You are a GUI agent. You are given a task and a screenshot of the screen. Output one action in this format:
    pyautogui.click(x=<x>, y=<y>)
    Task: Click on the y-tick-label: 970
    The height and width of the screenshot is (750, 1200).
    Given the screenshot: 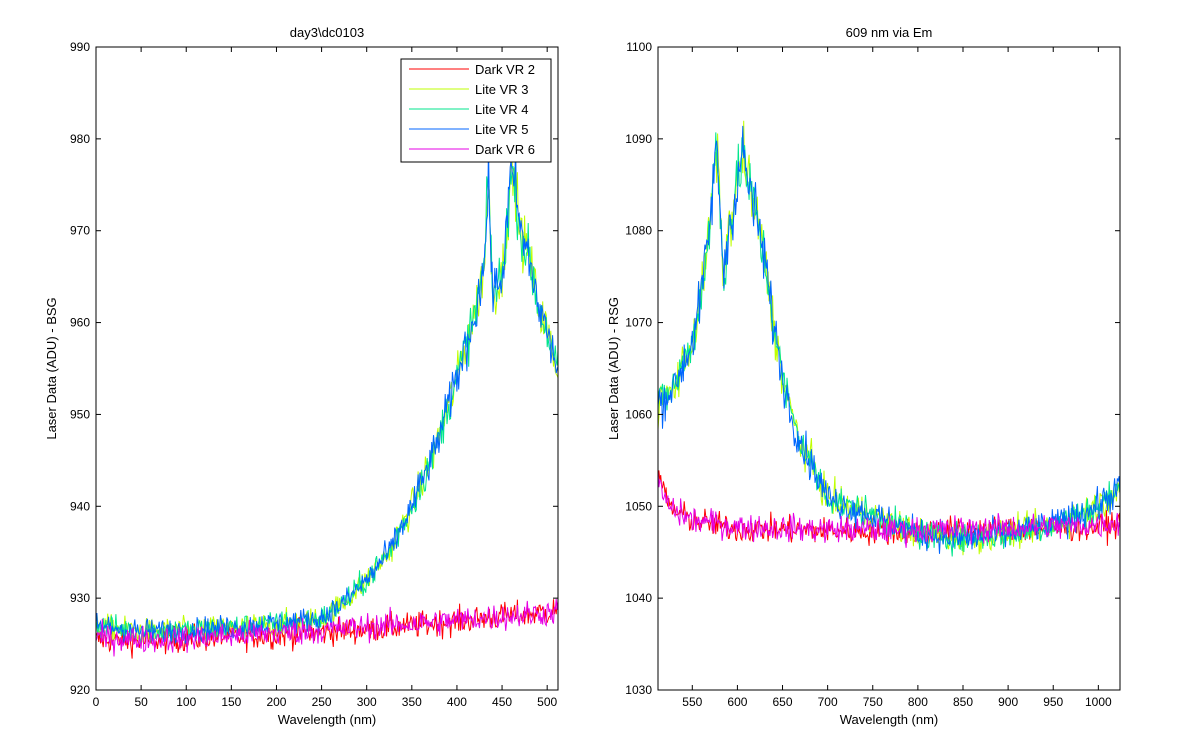 What is the action you would take?
    pyautogui.click(x=80, y=231)
    